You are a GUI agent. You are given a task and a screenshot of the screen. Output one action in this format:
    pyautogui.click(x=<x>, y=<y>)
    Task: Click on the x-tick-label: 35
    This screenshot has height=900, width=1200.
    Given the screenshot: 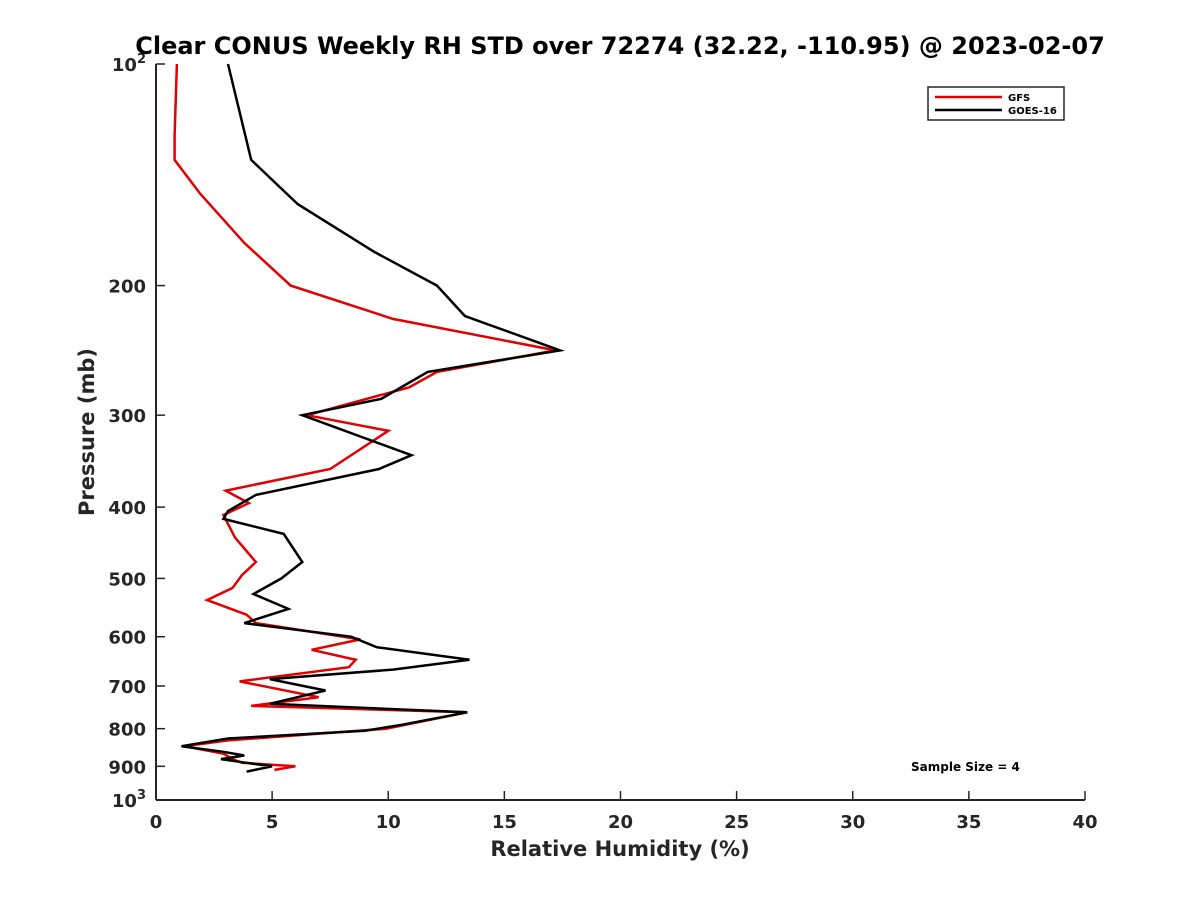 What is the action you would take?
    pyautogui.click(x=968, y=822)
    